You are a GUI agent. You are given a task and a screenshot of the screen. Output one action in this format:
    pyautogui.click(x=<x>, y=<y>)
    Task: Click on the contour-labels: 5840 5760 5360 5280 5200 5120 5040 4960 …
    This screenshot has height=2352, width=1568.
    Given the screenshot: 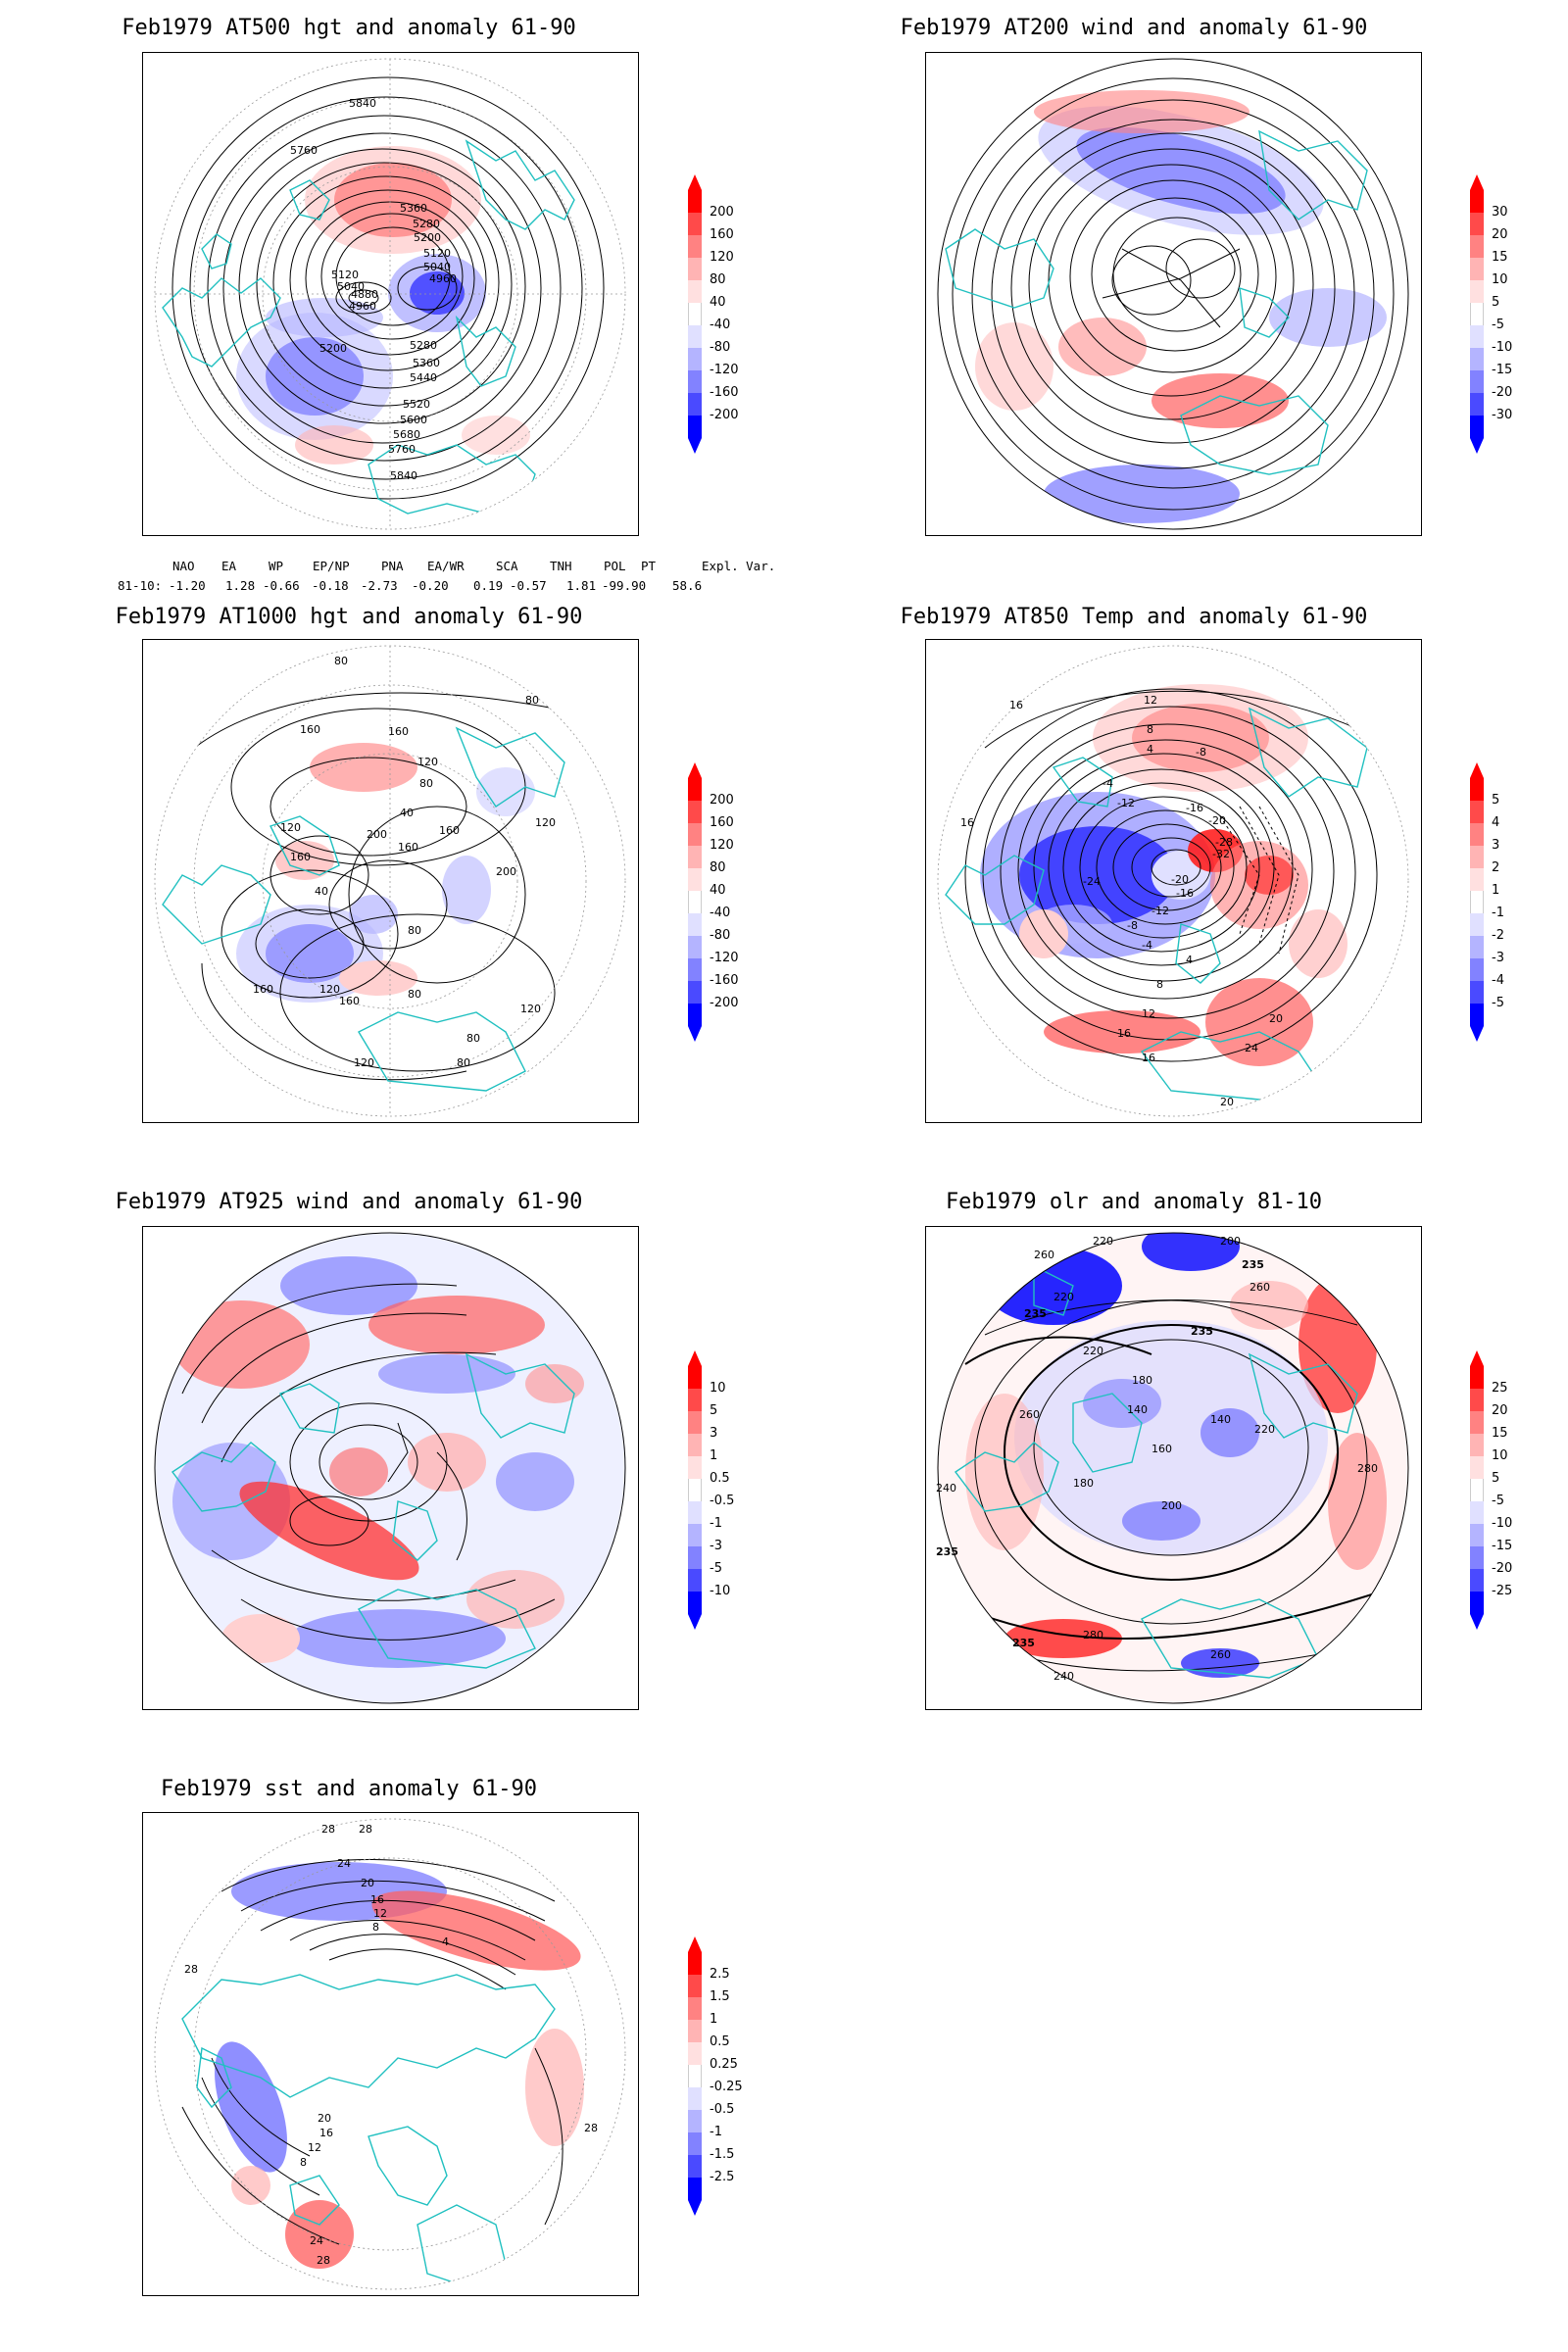 What is the action you would take?
    pyautogui.click(x=373, y=289)
    